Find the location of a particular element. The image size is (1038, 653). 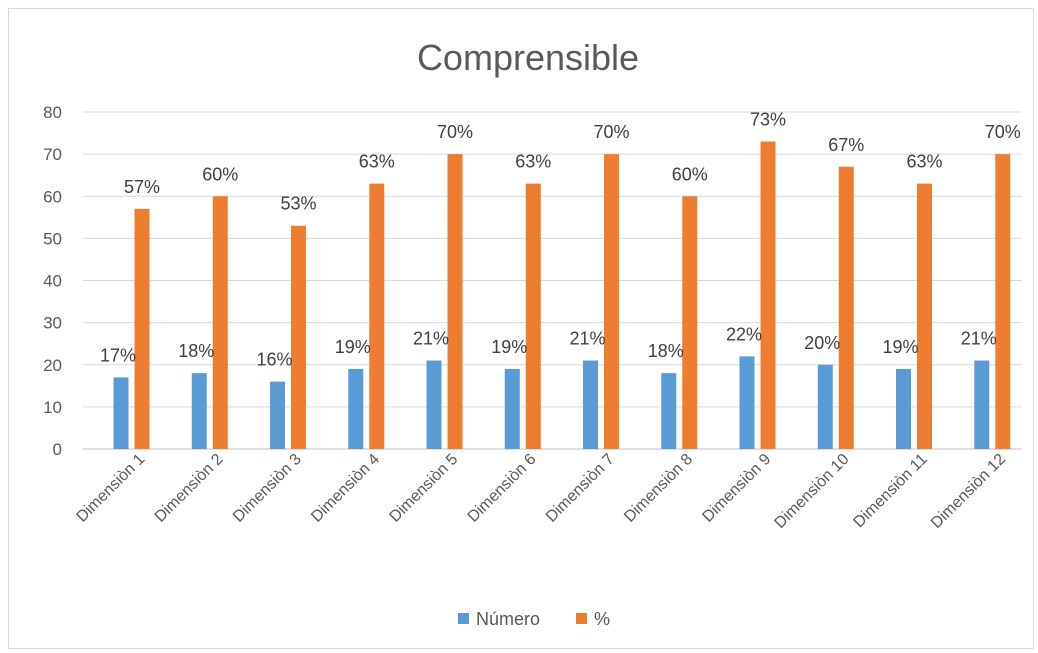

y-tick-label: 0 is located at coordinates (57, 449).